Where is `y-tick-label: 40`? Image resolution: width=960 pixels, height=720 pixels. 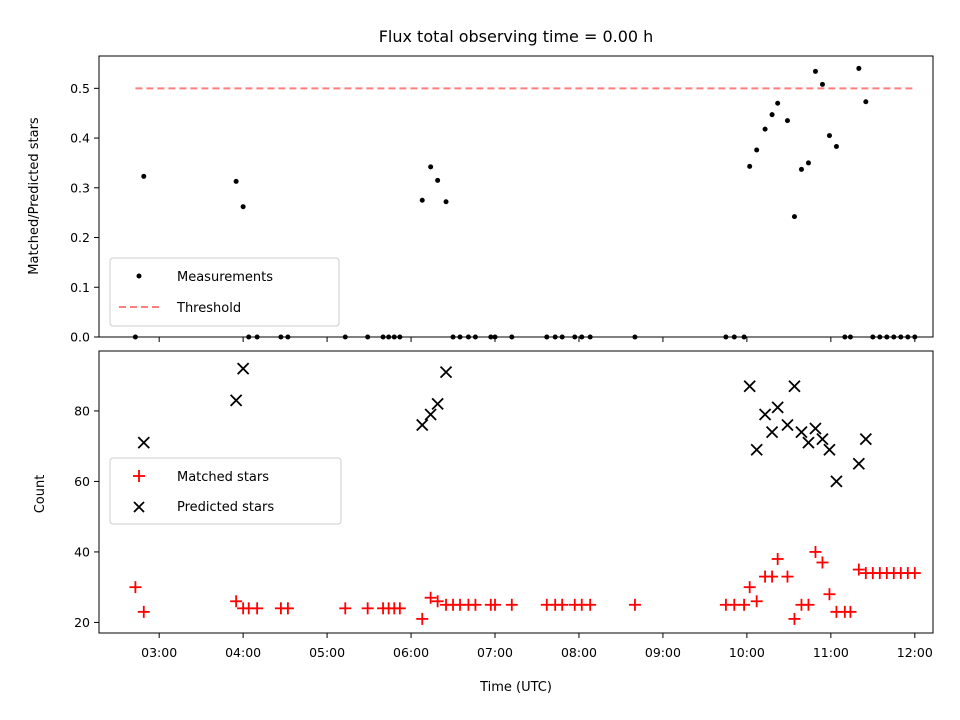
y-tick-label: 40 is located at coordinates (82, 551).